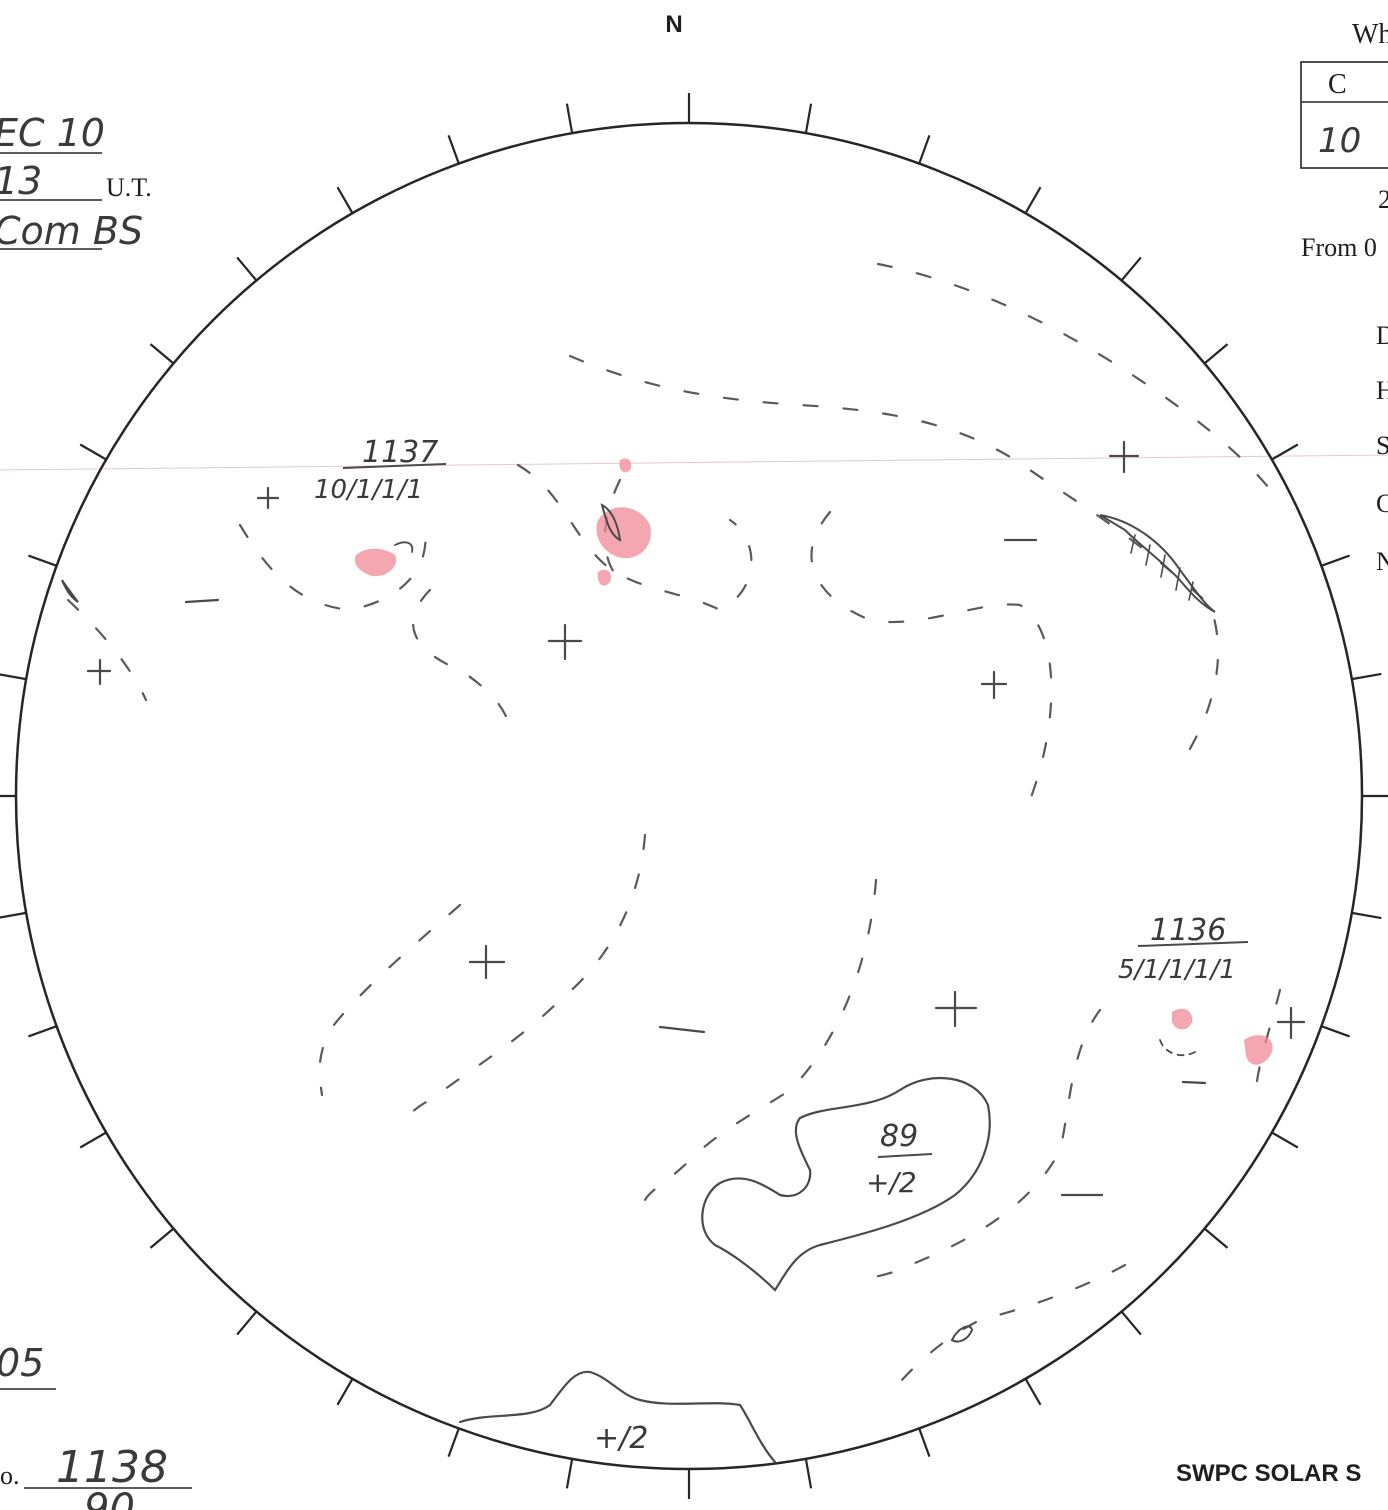  Describe the element at coordinates (694, 462) in the screenshot. I see `scan-line` at that location.